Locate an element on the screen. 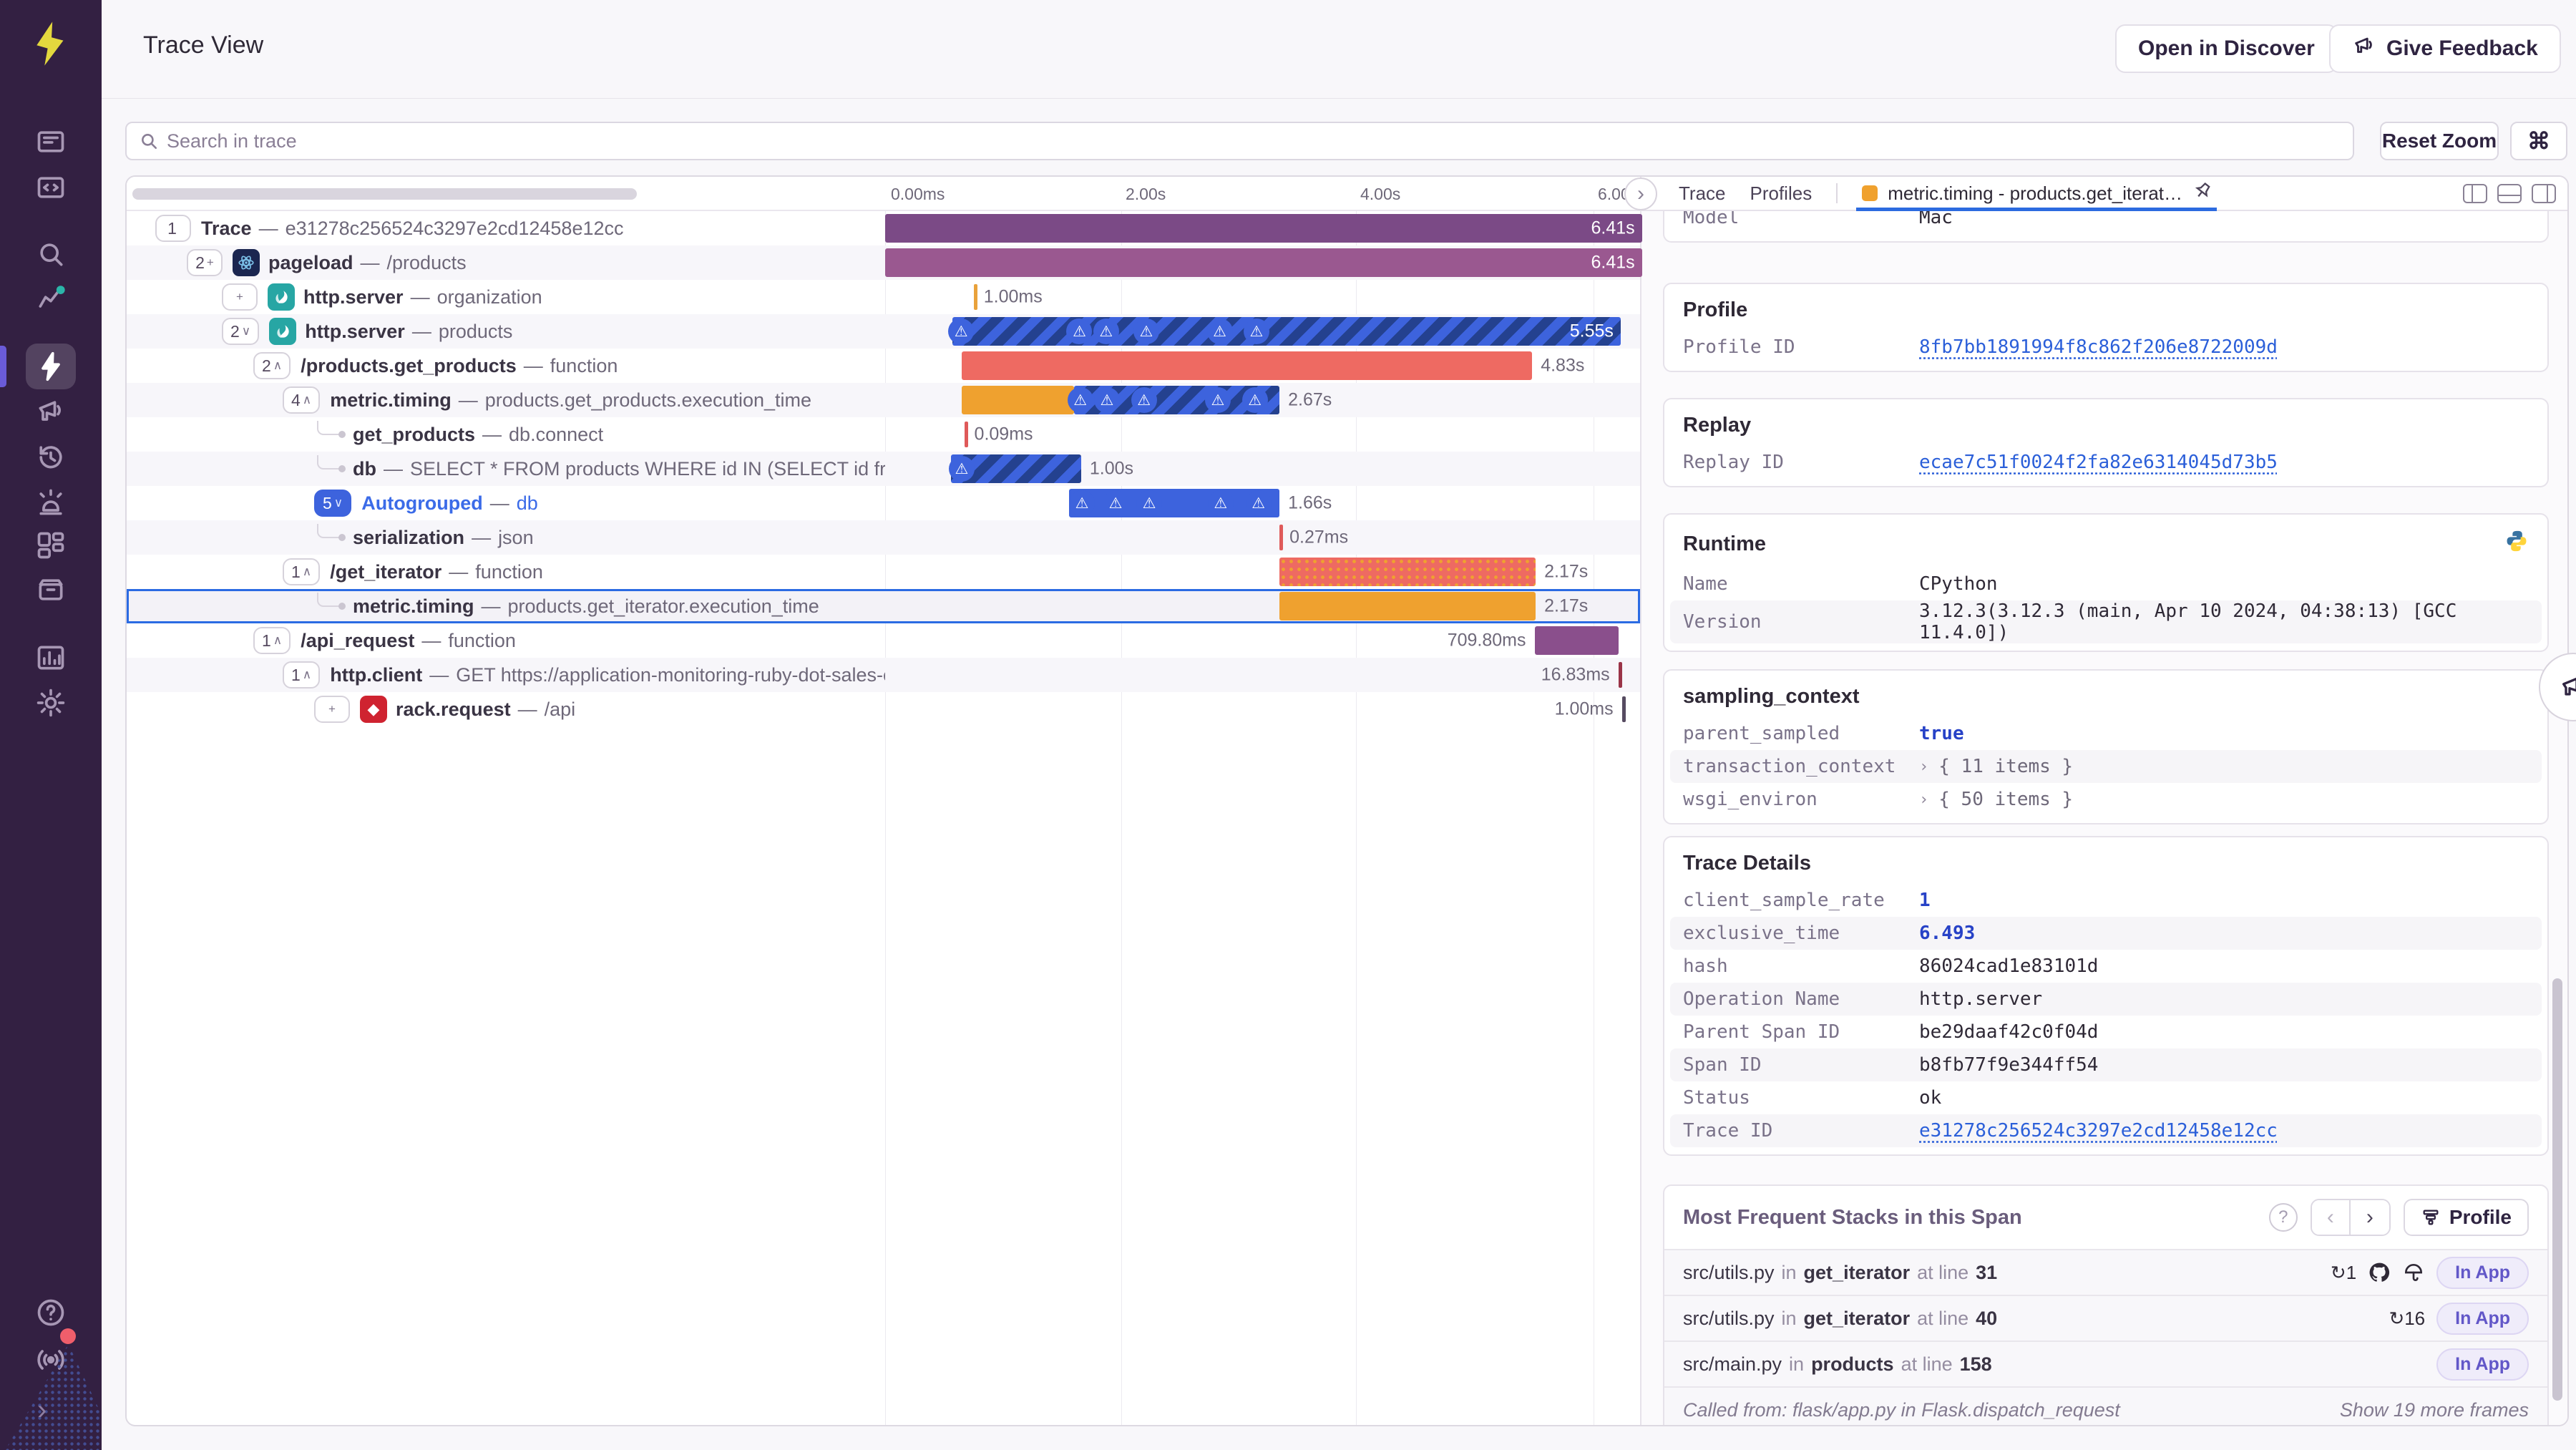  span-children-toggle: 2 ∧ is located at coordinates (272, 365).